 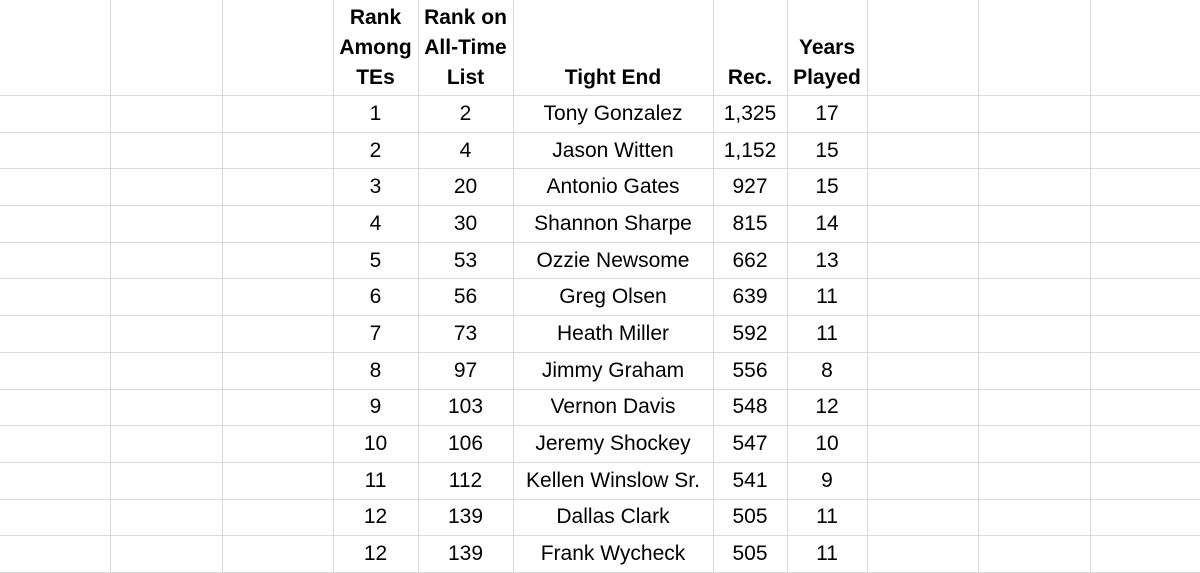 I want to click on cell: 103, so click(x=465, y=407).